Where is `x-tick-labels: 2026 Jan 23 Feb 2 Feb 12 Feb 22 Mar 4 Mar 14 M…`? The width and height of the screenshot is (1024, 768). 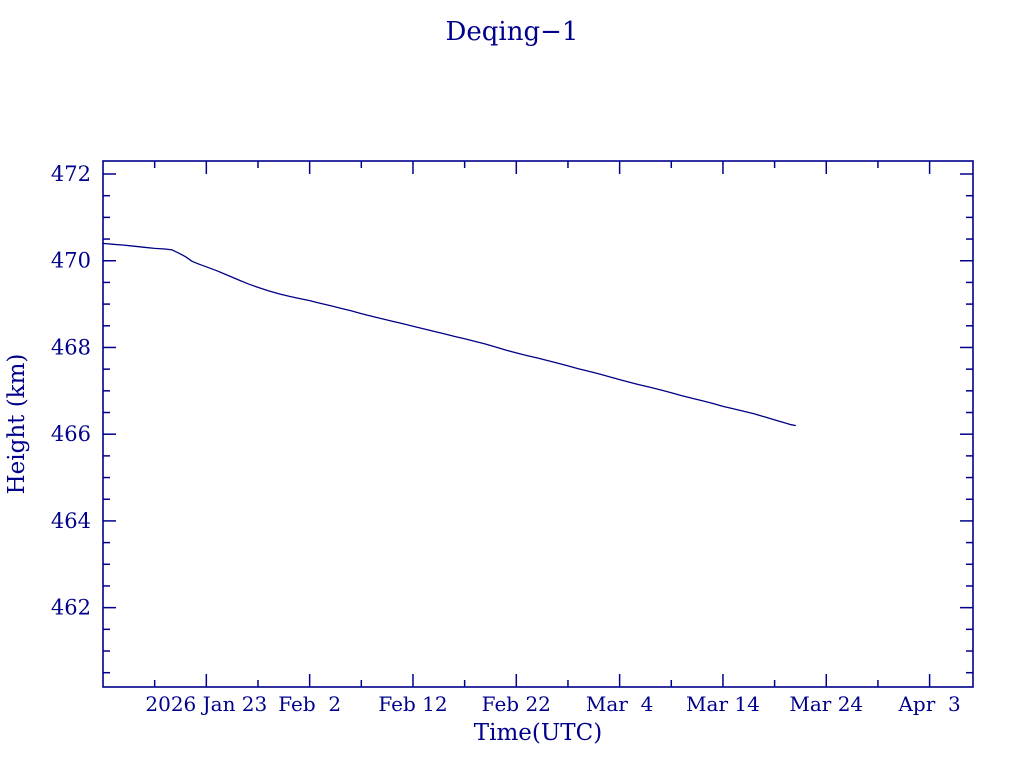
x-tick-labels: 2026 Jan 23 Feb 2 Feb 12 Feb 22 Mar 4 Mar 14 M… is located at coordinates (552, 704).